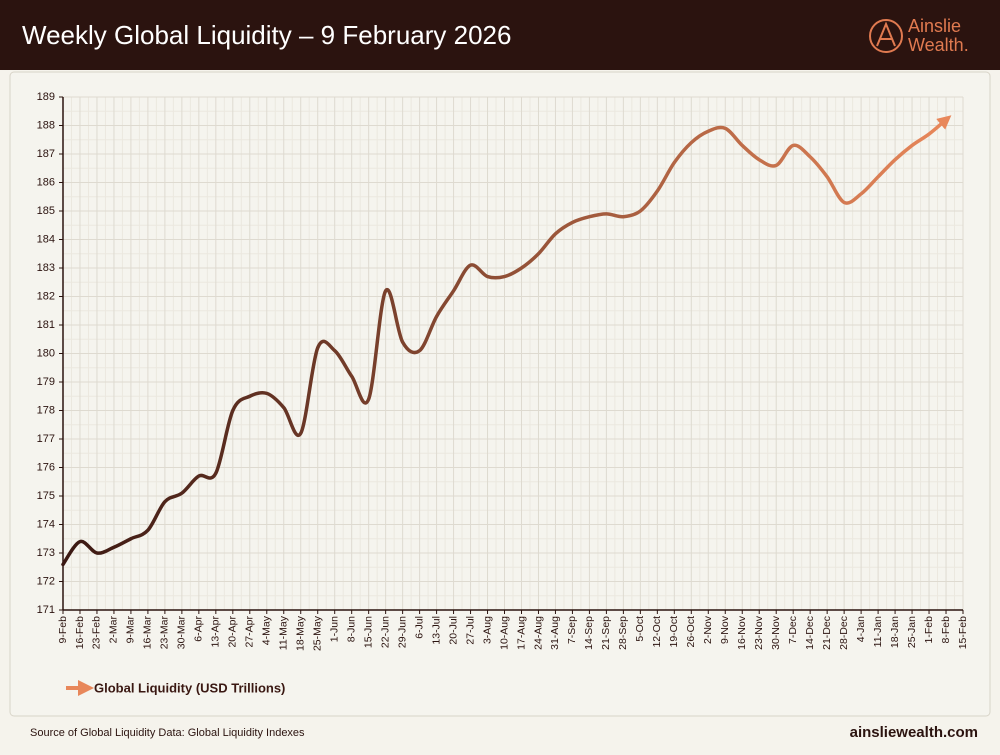  What do you see at coordinates (46, 296) in the screenshot?
I see `y-tick-label: 182` at bounding box center [46, 296].